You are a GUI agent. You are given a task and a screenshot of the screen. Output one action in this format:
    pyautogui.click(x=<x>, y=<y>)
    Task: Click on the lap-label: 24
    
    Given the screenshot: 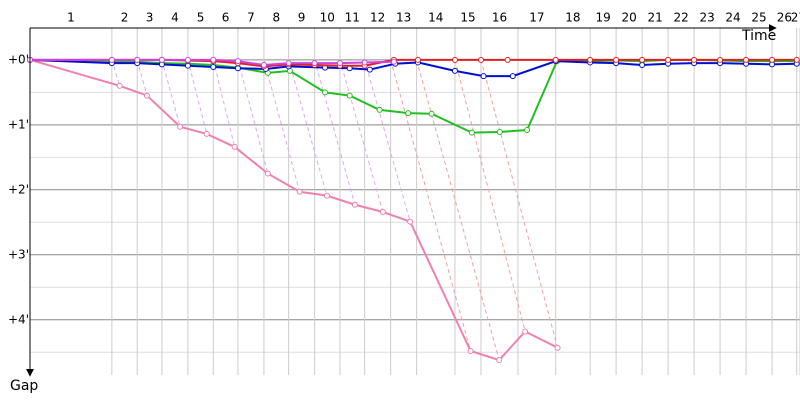 What is the action you would take?
    pyautogui.click(x=732, y=18)
    